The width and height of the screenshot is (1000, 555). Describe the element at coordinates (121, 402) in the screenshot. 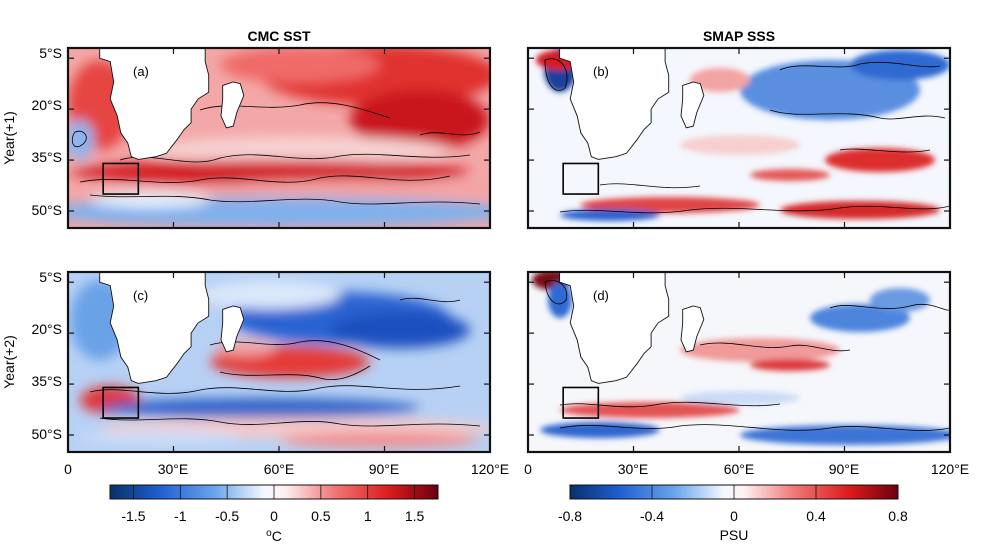

I see `study-region-box-c` at that location.